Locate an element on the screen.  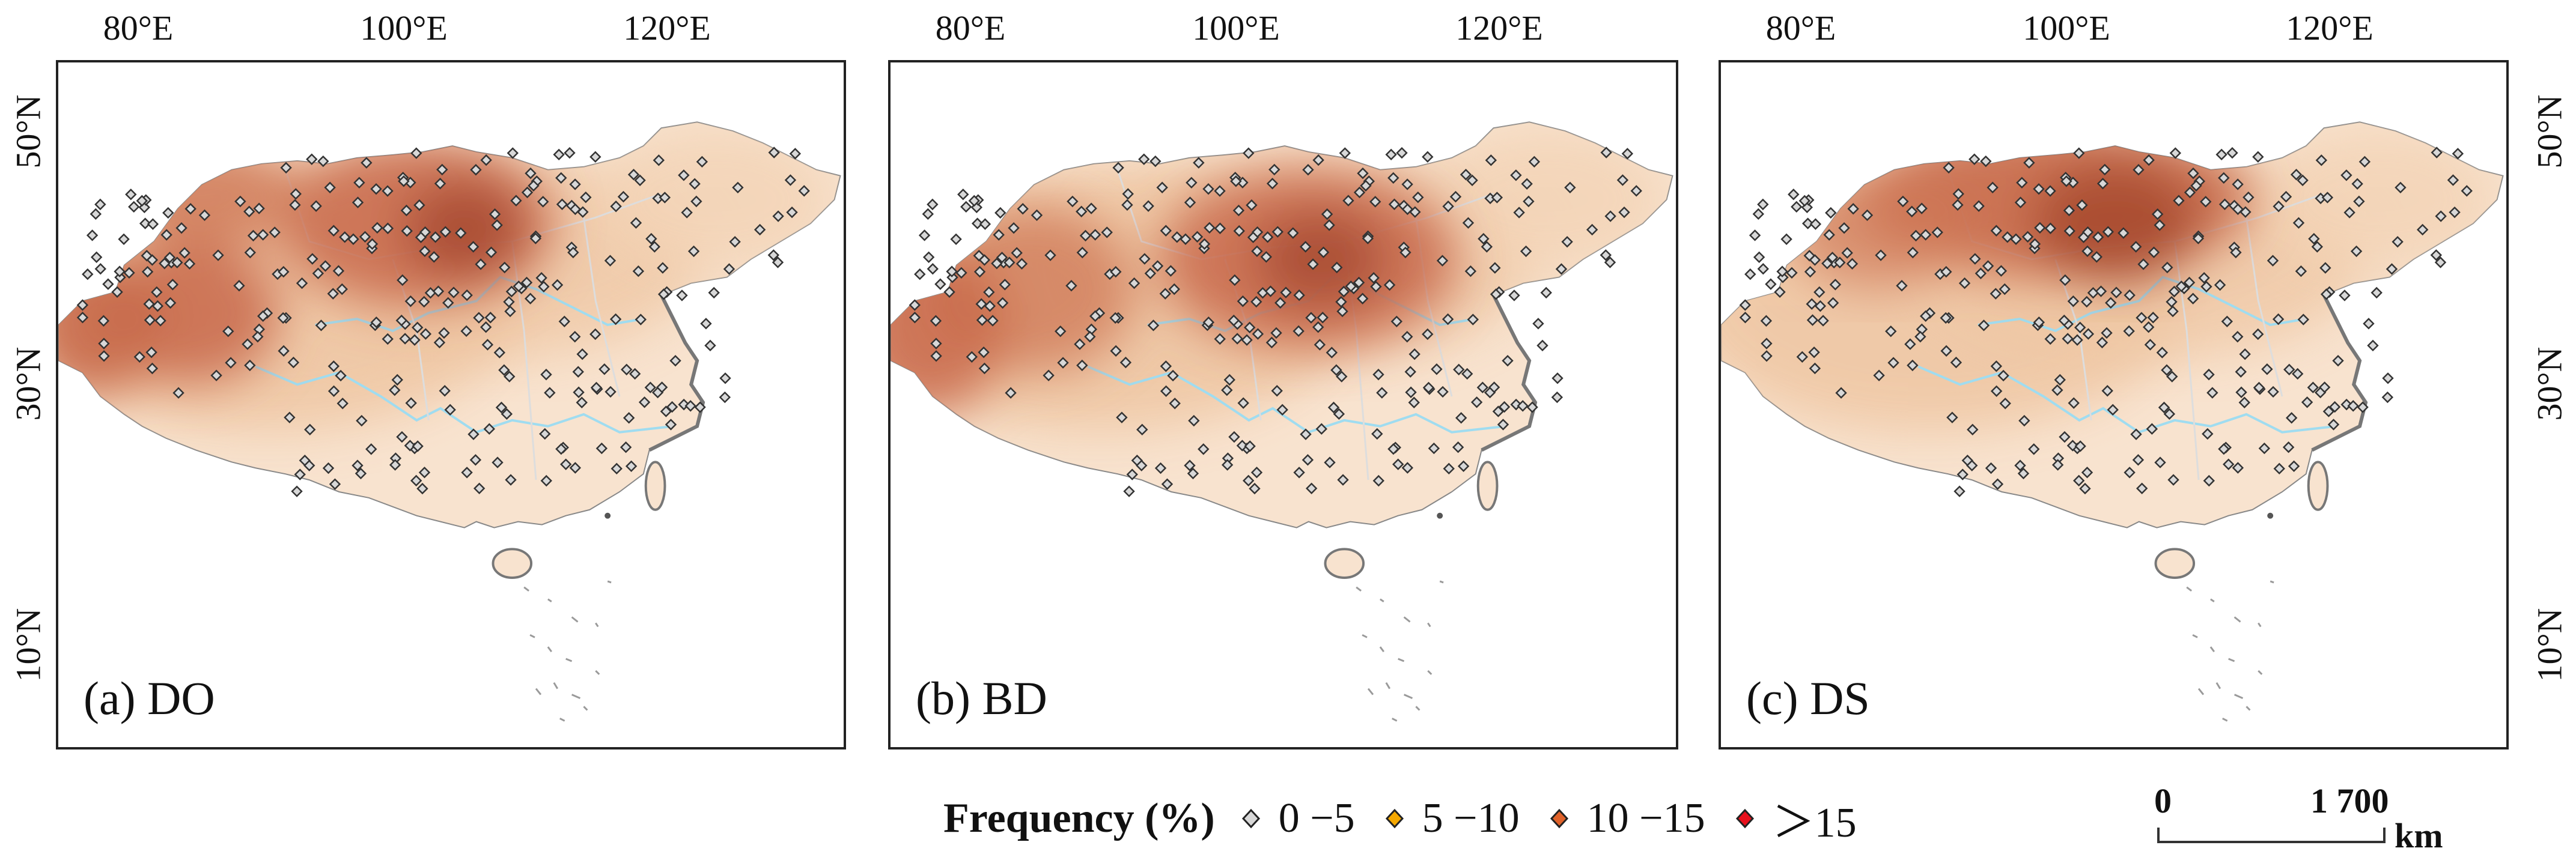
lat-tick-label-left: 10°N is located at coordinates (28, 645).